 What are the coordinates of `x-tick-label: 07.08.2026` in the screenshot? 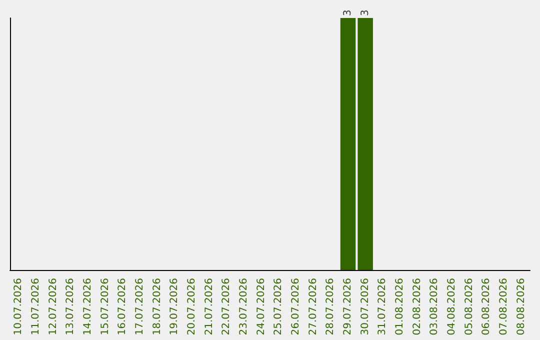 It's located at (504, 307).